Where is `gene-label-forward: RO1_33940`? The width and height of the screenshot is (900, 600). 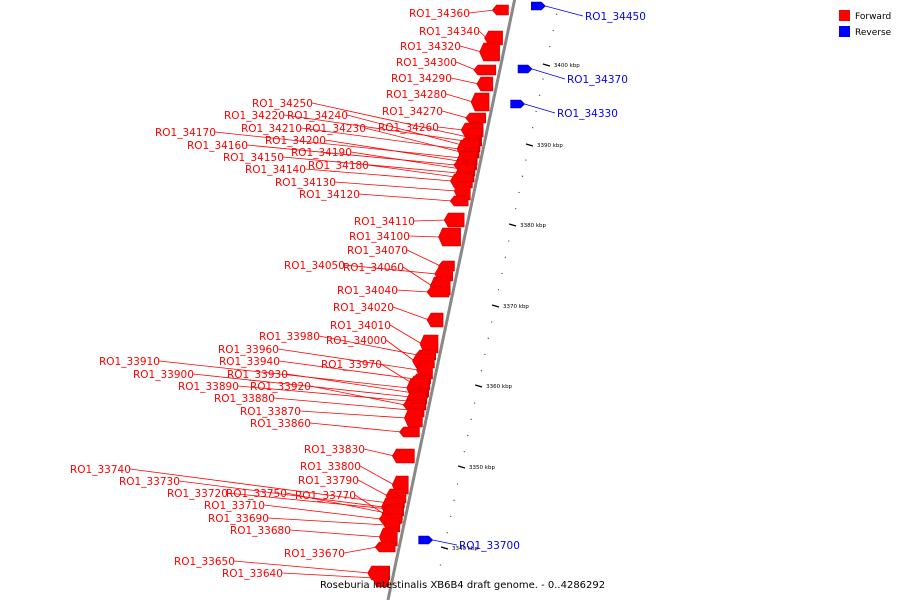
gene-label-forward: RO1_33940 is located at coordinates (249, 362).